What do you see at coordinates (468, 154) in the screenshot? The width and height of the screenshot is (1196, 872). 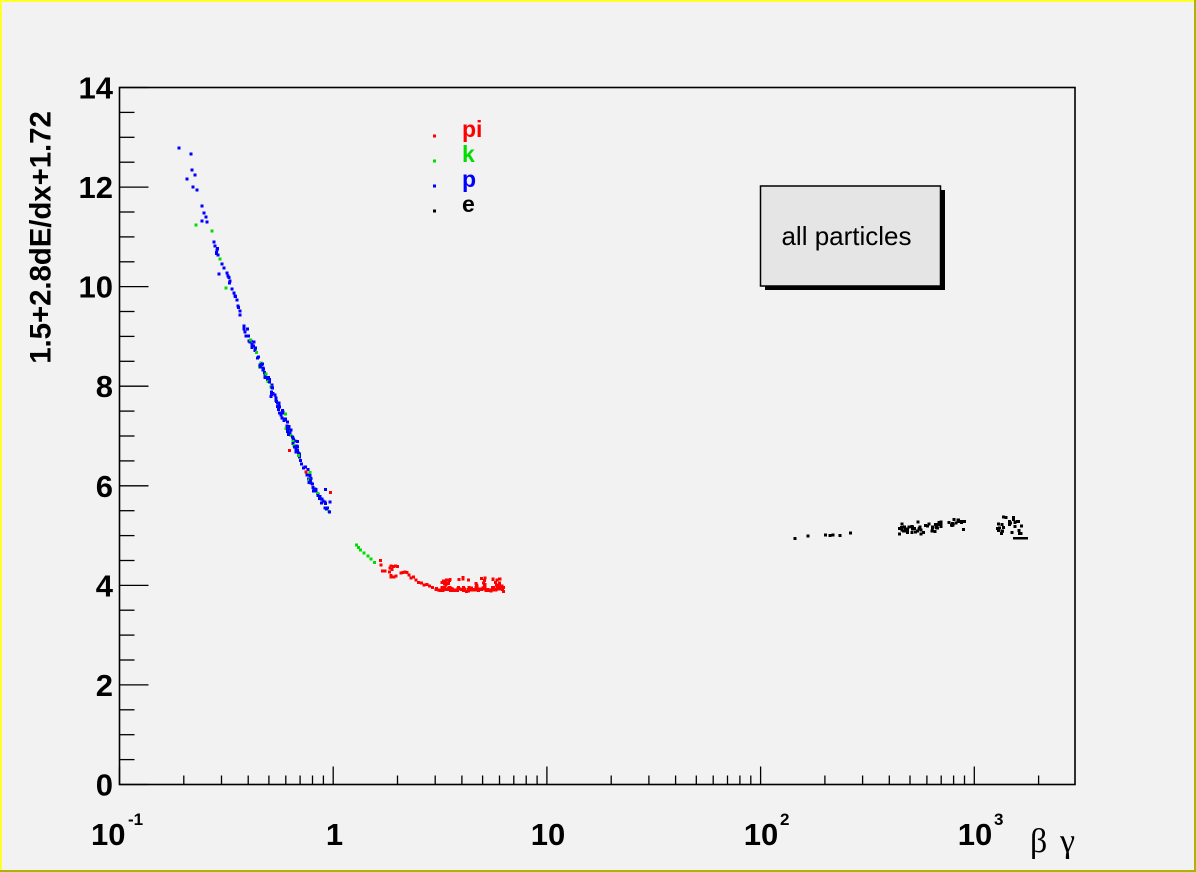 I see `svg-text: k` at bounding box center [468, 154].